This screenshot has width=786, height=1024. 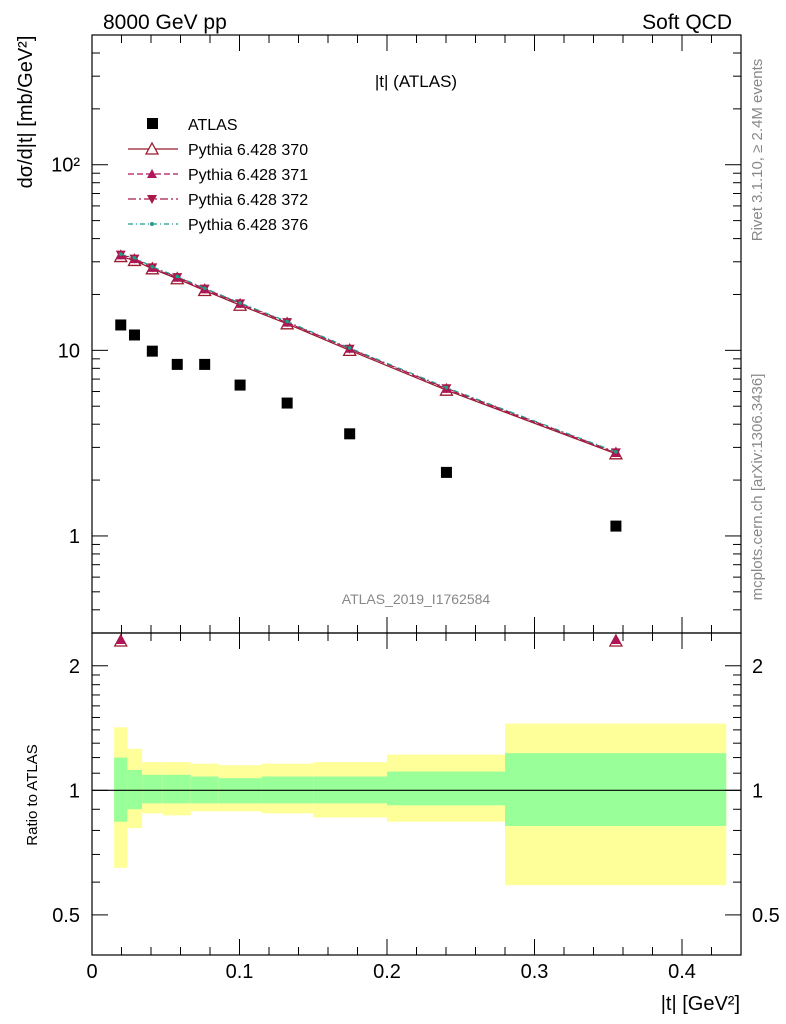 What do you see at coordinates (91, 972) in the screenshot?
I see `x-tick-label: 0` at bounding box center [91, 972].